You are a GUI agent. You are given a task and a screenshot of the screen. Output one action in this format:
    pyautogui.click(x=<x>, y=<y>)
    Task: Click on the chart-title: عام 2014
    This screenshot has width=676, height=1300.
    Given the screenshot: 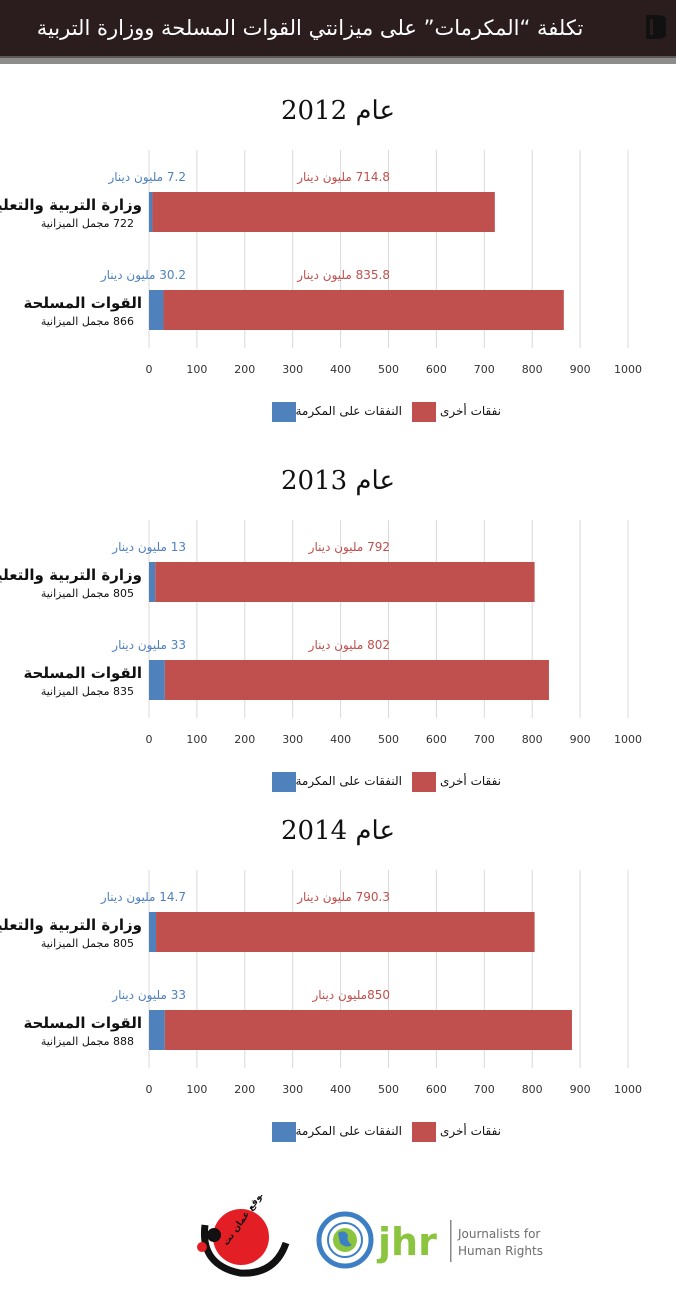 What is the action you would take?
    pyautogui.click(x=338, y=831)
    